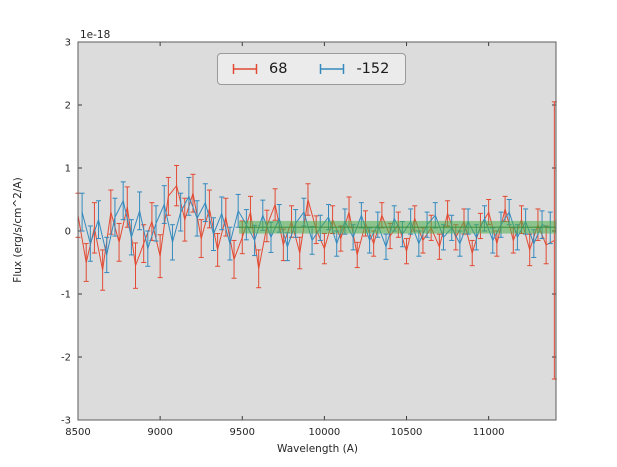 The width and height of the screenshot is (617, 467). Describe the element at coordinates (353, 69) in the screenshot. I see `legend-entry: -152` at that location.